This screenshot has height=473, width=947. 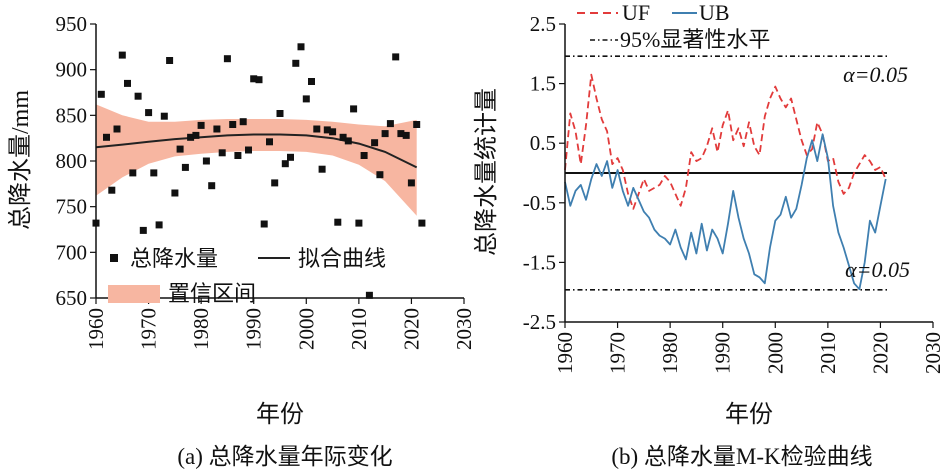 What do you see at coordinates (565, 353) in the screenshot?
I see `panel-b-x-tick-label: 1960` at bounding box center [565, 353].